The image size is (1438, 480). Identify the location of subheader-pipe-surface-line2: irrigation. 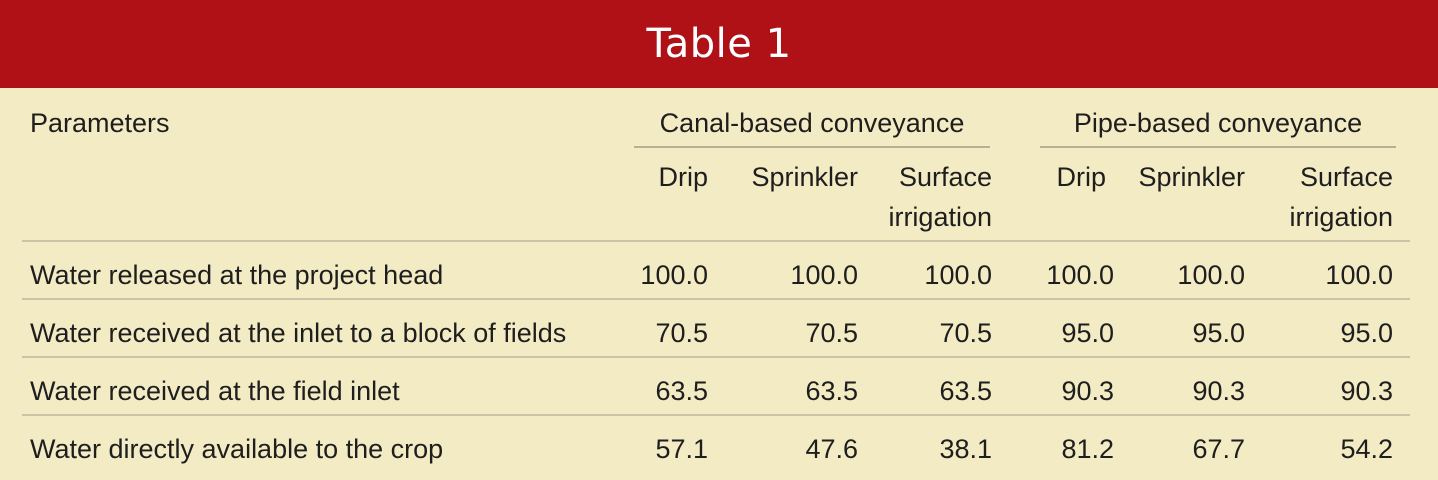
(1341, 217).